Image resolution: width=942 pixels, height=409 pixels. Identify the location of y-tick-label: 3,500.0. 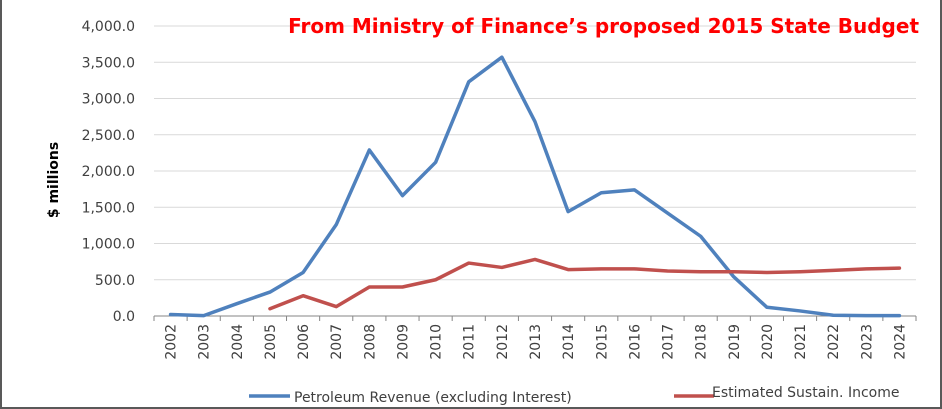
(108, 63).